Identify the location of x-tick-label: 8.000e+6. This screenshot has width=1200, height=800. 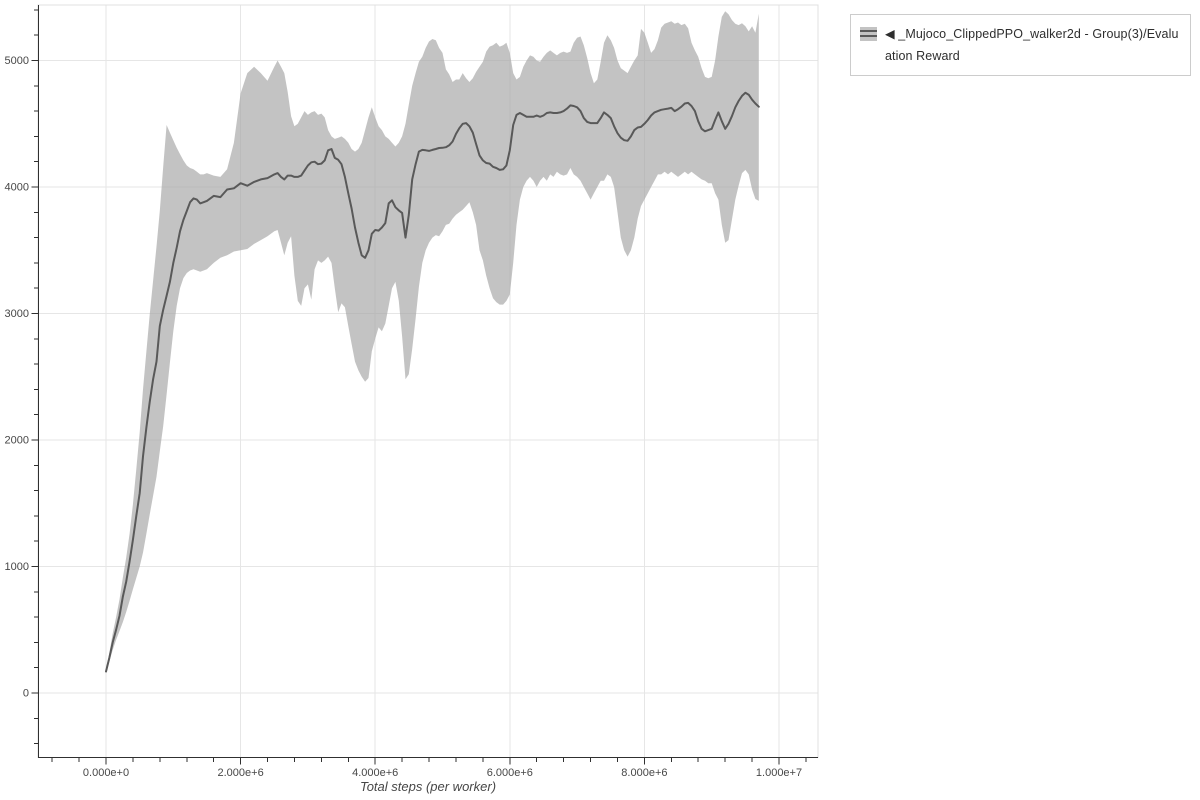
(644, 773).